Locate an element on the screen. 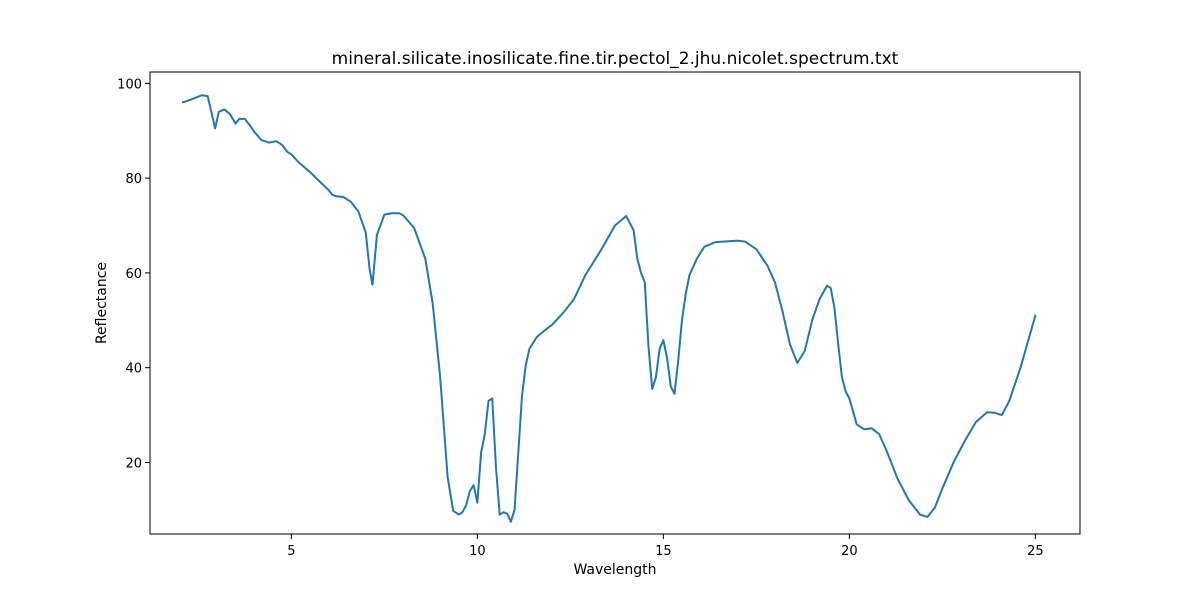 The image size is (1200, 600). x-axis: 5 10 15 20 25 is located at coordinates (665, 546).